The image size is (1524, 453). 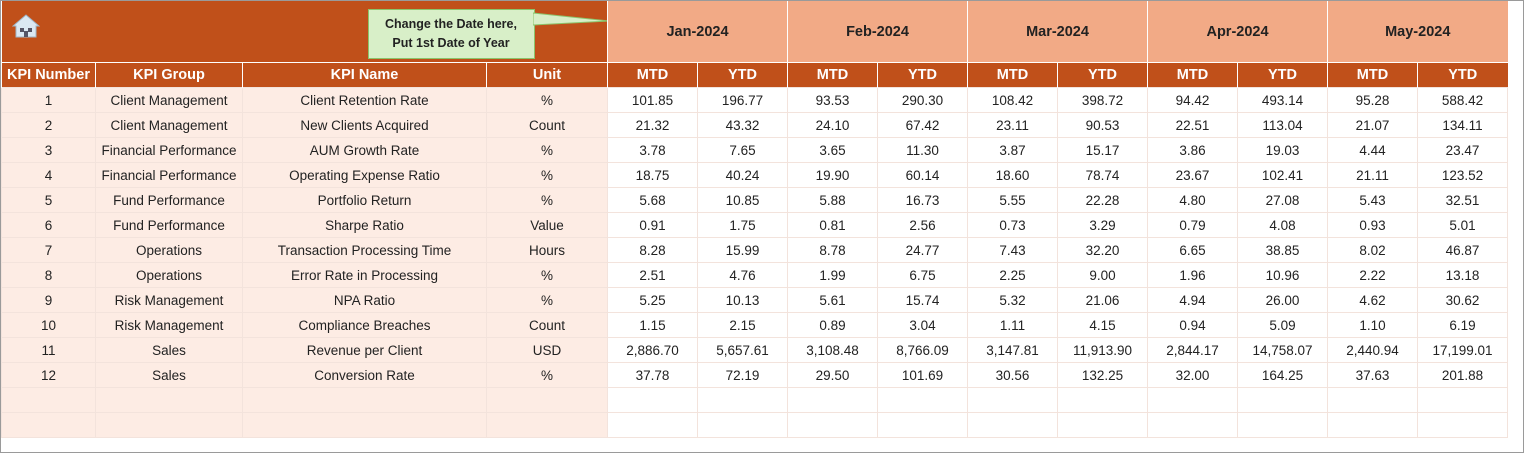 What do you see at coordinates (1192, 225) in the screenshot?
I see `value-cell: 0.79` at bounding box center [1192, 225].